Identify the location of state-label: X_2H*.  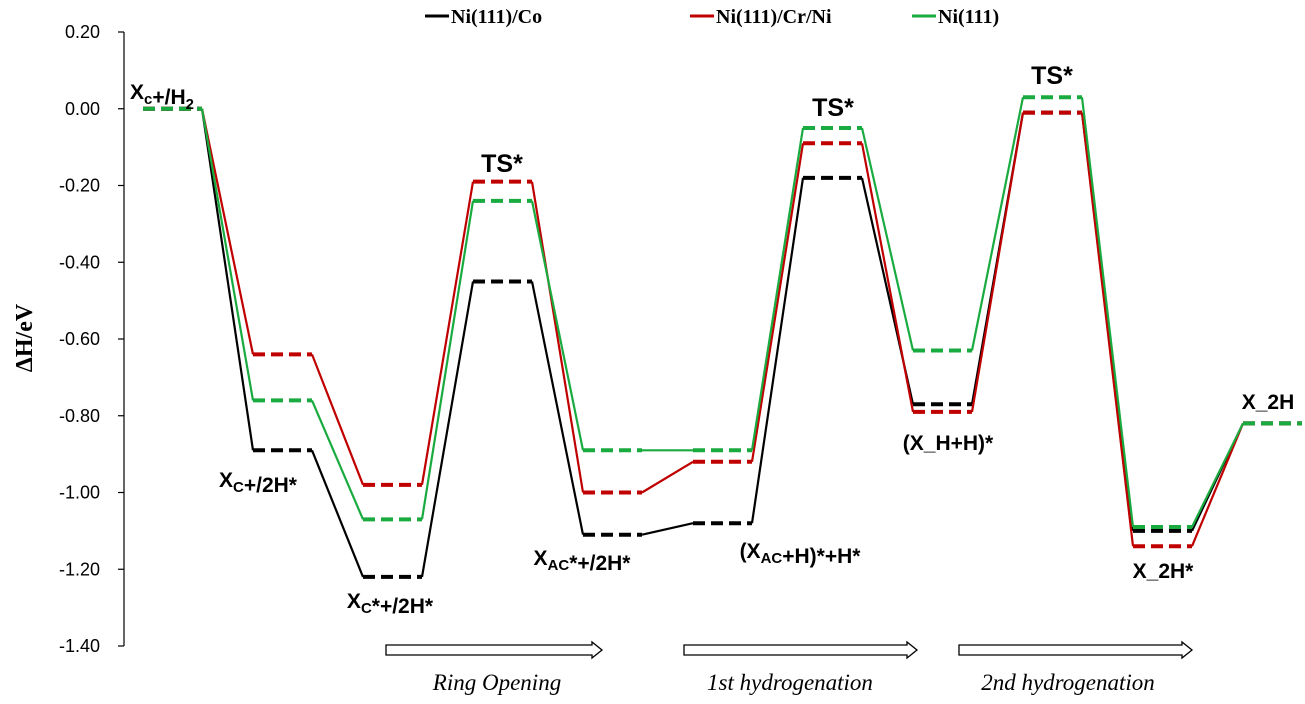
(1164, 571).